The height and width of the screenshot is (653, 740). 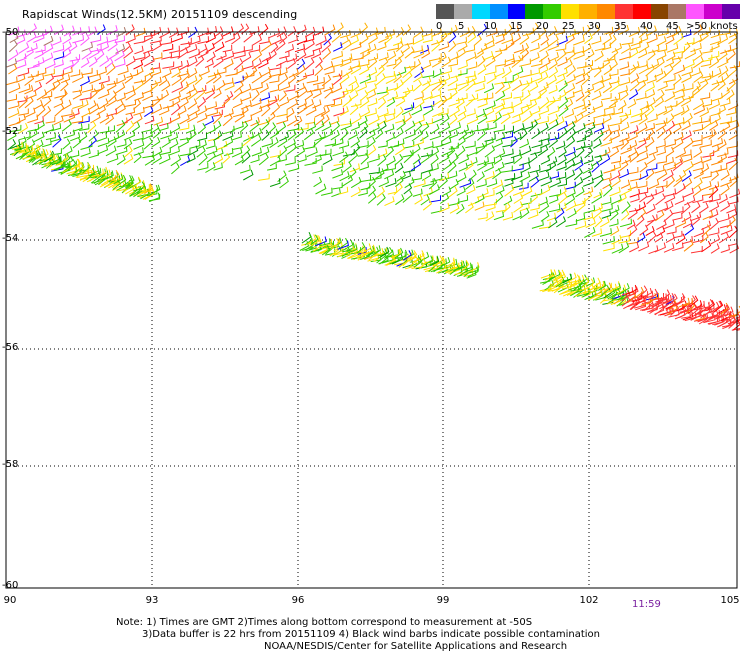 I want to click on colorbar-labels: 0 5 10 15 20 25 30 35 40 45 >50 knots, so click(x=588, y=26).